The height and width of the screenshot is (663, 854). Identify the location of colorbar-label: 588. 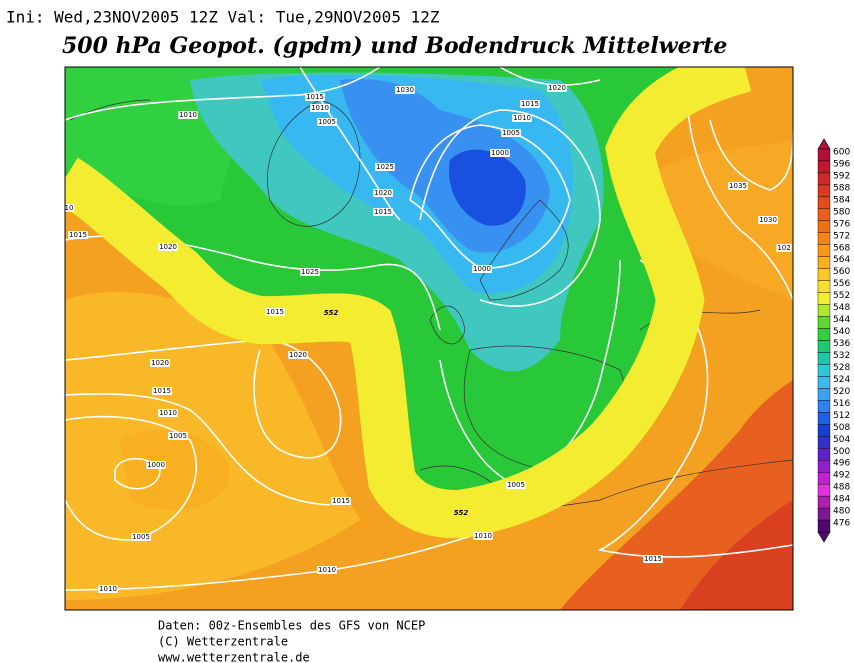
(841, 188).